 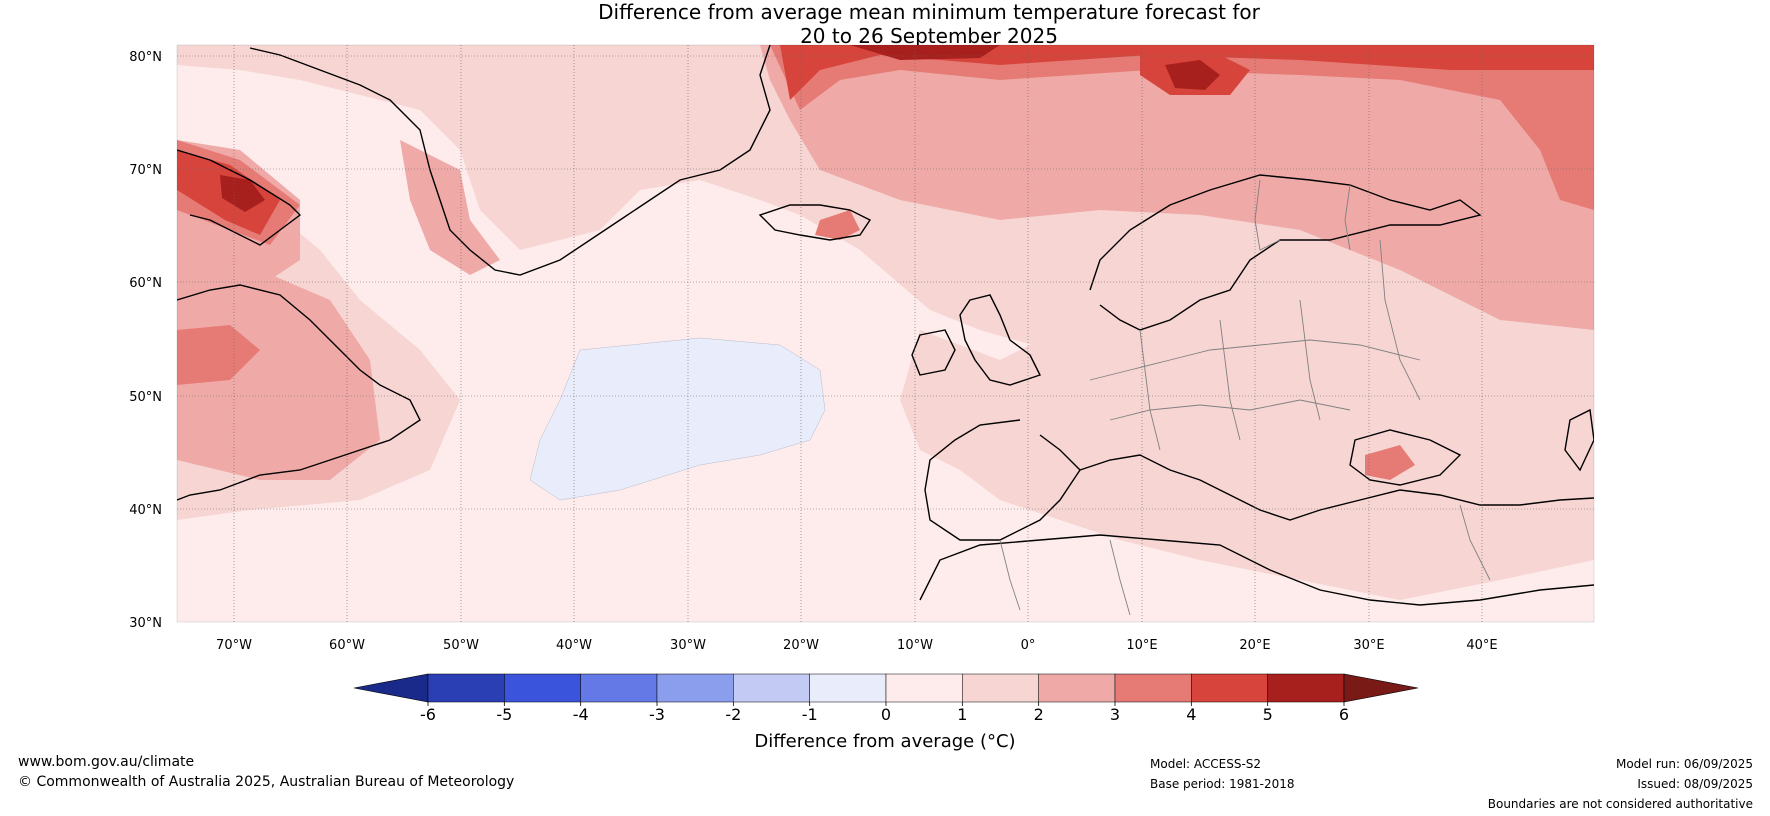 I want to click on labrador-coast, so click(x=299, y=392).